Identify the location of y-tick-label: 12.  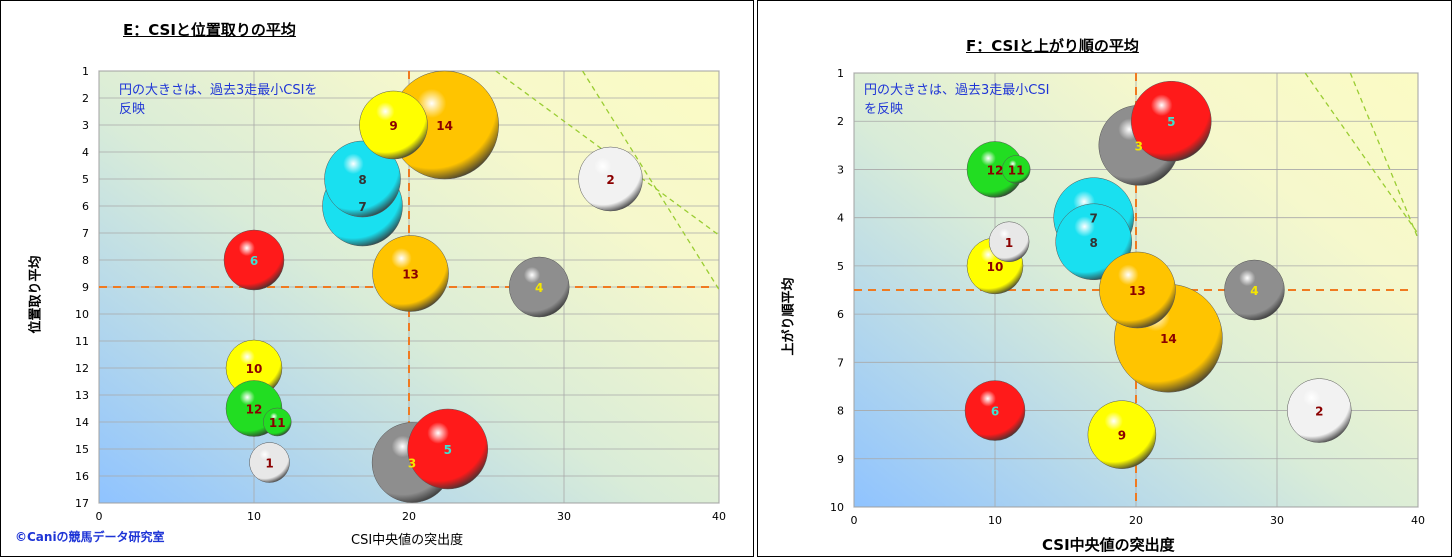
(82, 368).